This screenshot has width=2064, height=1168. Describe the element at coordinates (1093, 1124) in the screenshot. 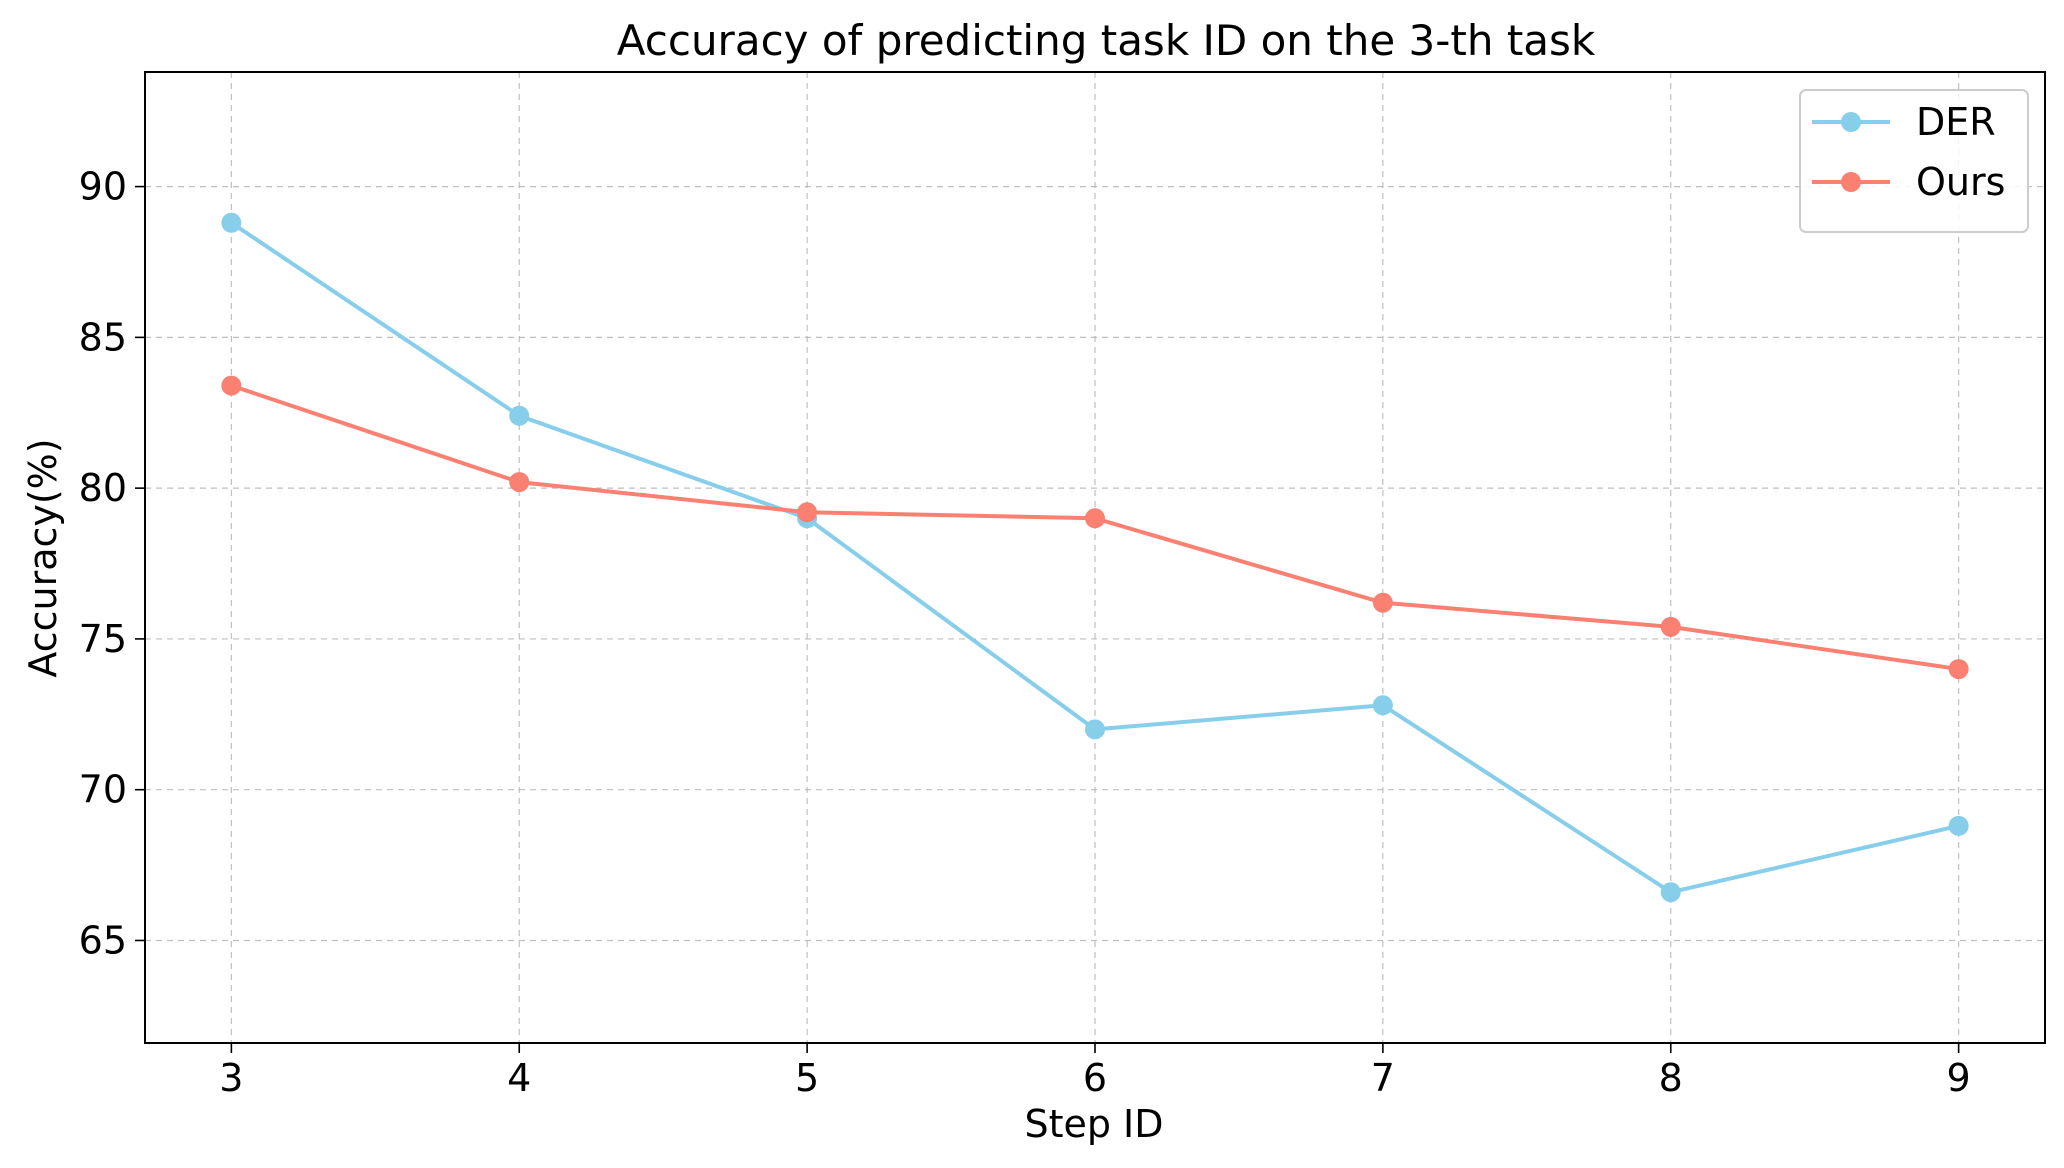

I see `x-axis-title: Step ID` at that location.